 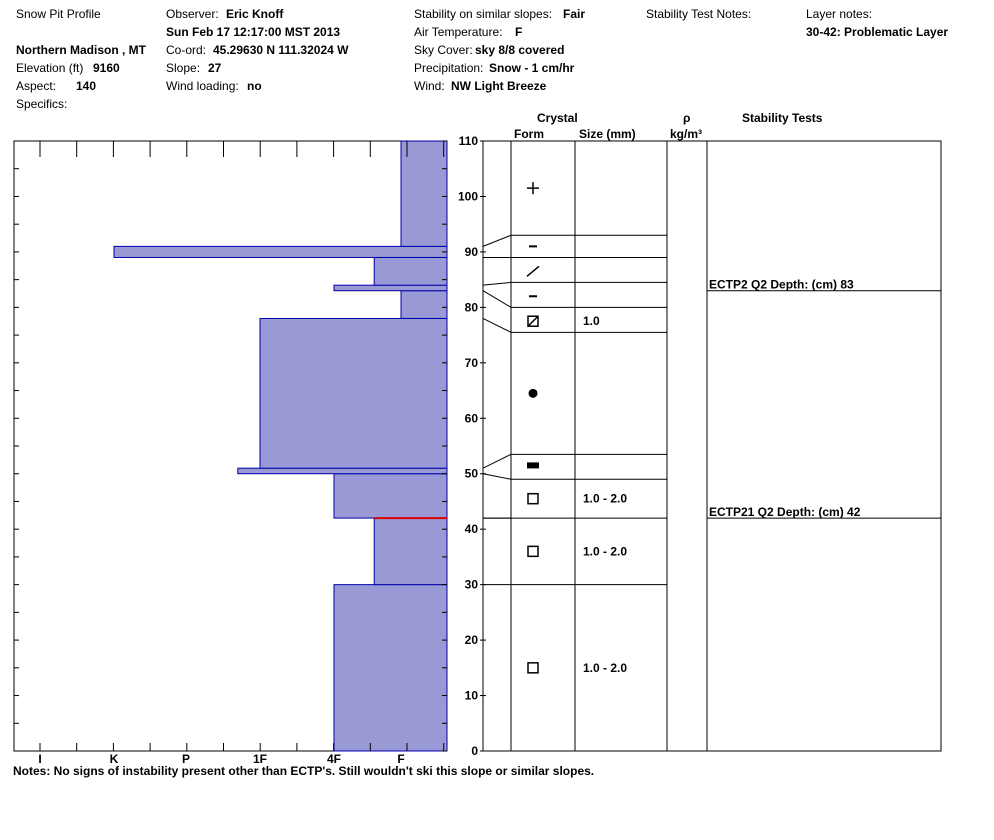 I want to click on stability-tests-header: Stability Tests, so click(x=782, y=118).